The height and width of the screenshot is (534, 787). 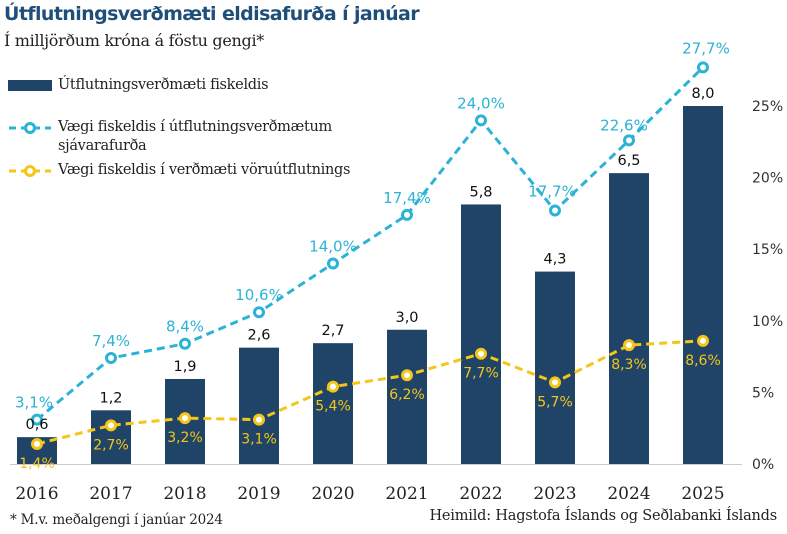 What do you see at coordinates (763, 465) in the screenshot?
I see `y-axis-tick-label: 0%` at bounding box center [763, 465].